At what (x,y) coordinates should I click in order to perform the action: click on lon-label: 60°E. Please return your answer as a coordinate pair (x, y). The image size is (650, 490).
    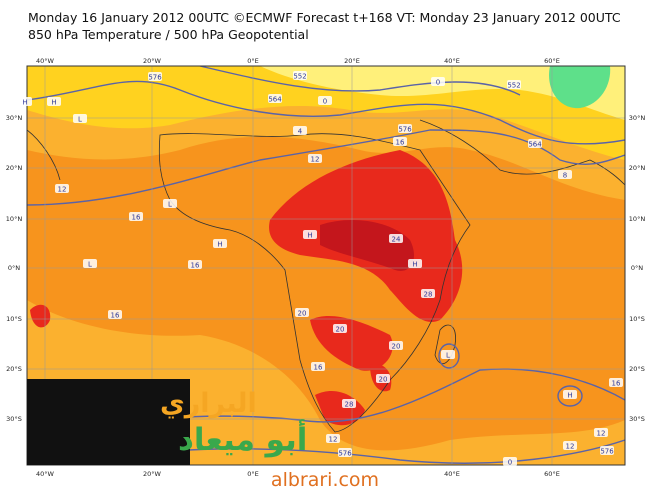
    Looking at the image, I should click on (552, 474).